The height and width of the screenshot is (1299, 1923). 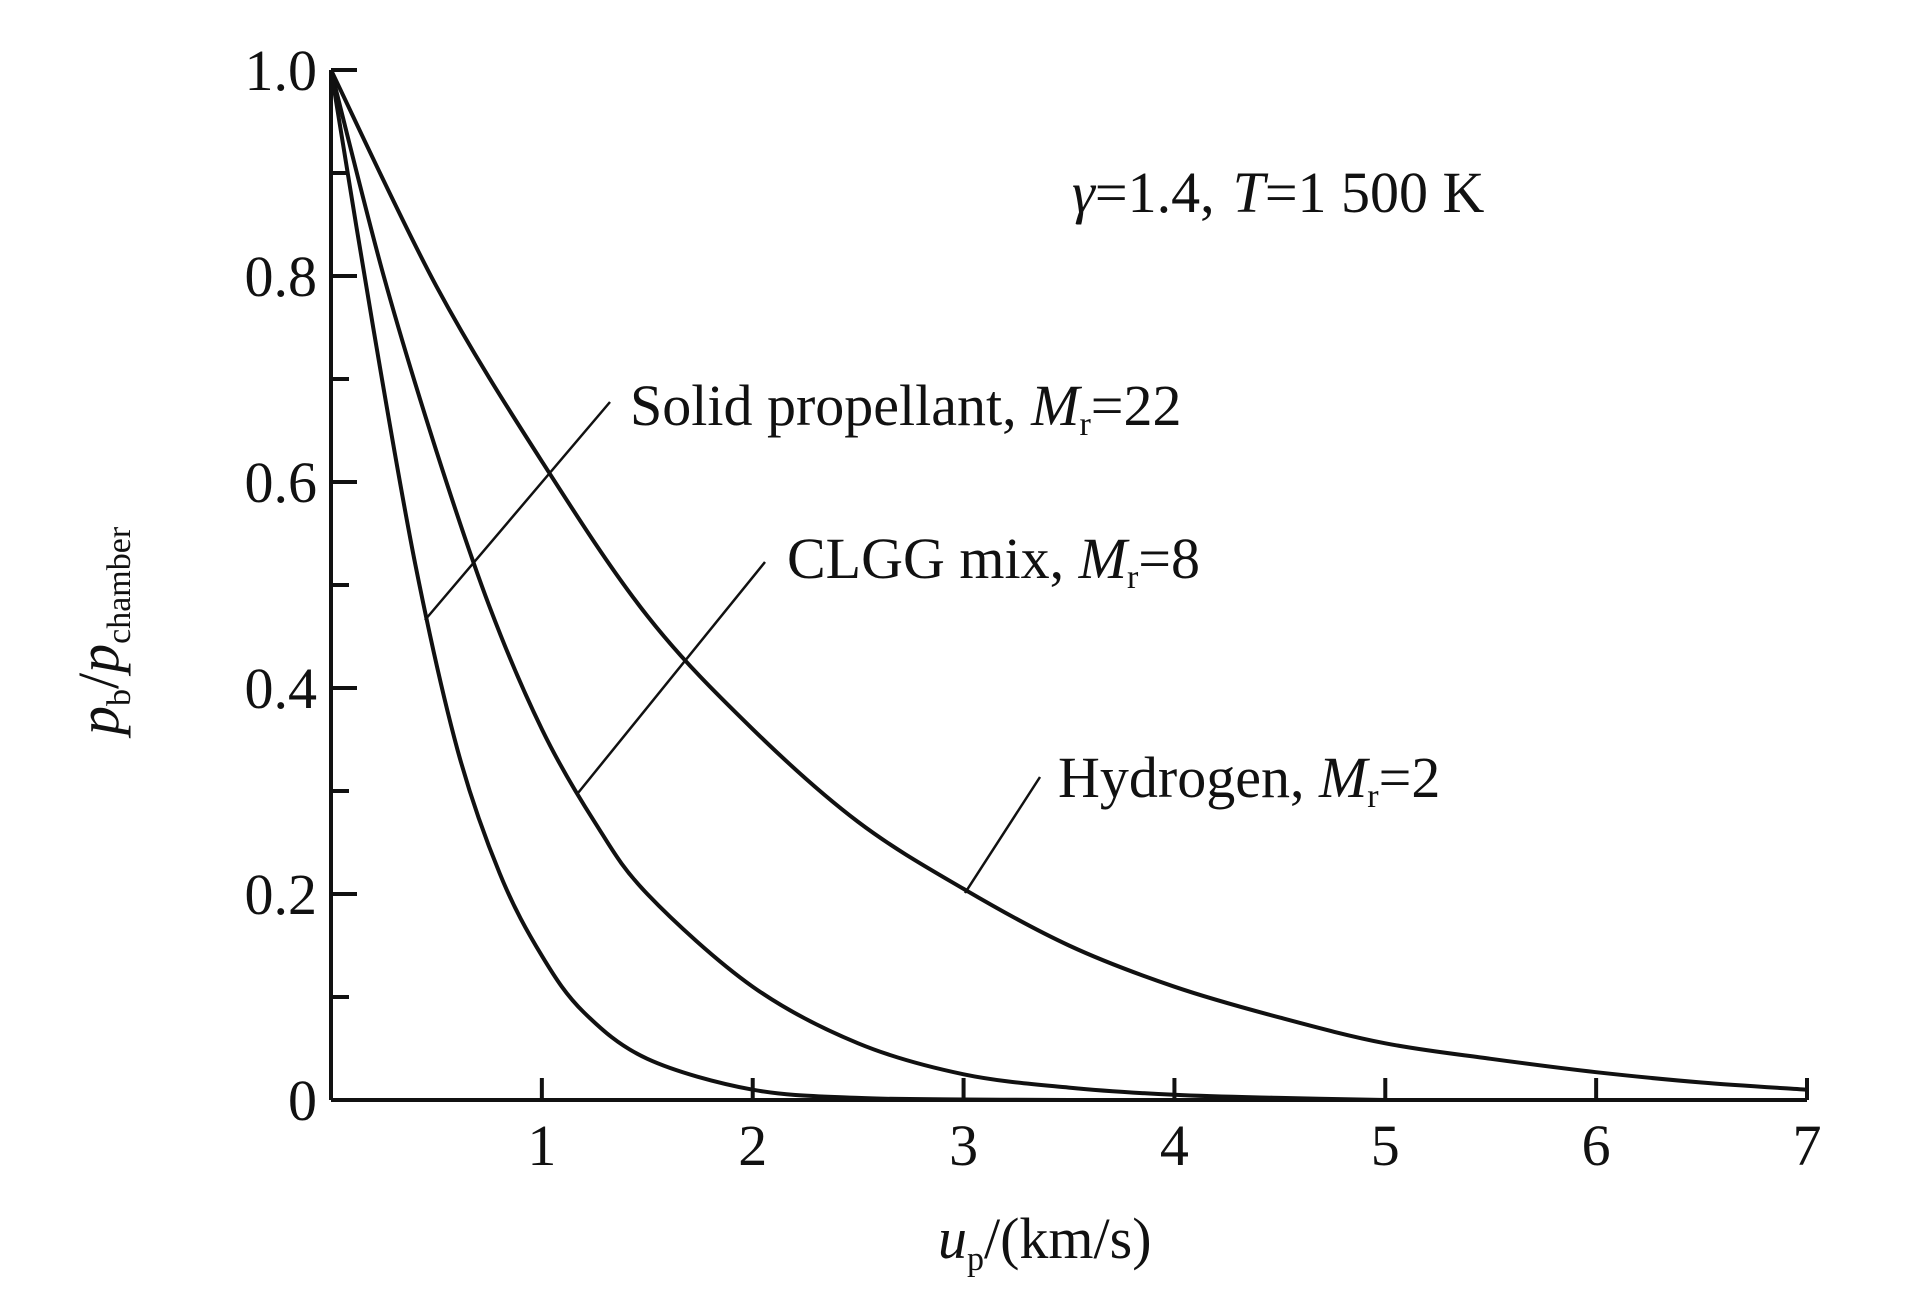 What do you see at coordinates (119, 697) in the screenshot?
I see `y-axis-sub1: b` at bounding box center [119, 697].